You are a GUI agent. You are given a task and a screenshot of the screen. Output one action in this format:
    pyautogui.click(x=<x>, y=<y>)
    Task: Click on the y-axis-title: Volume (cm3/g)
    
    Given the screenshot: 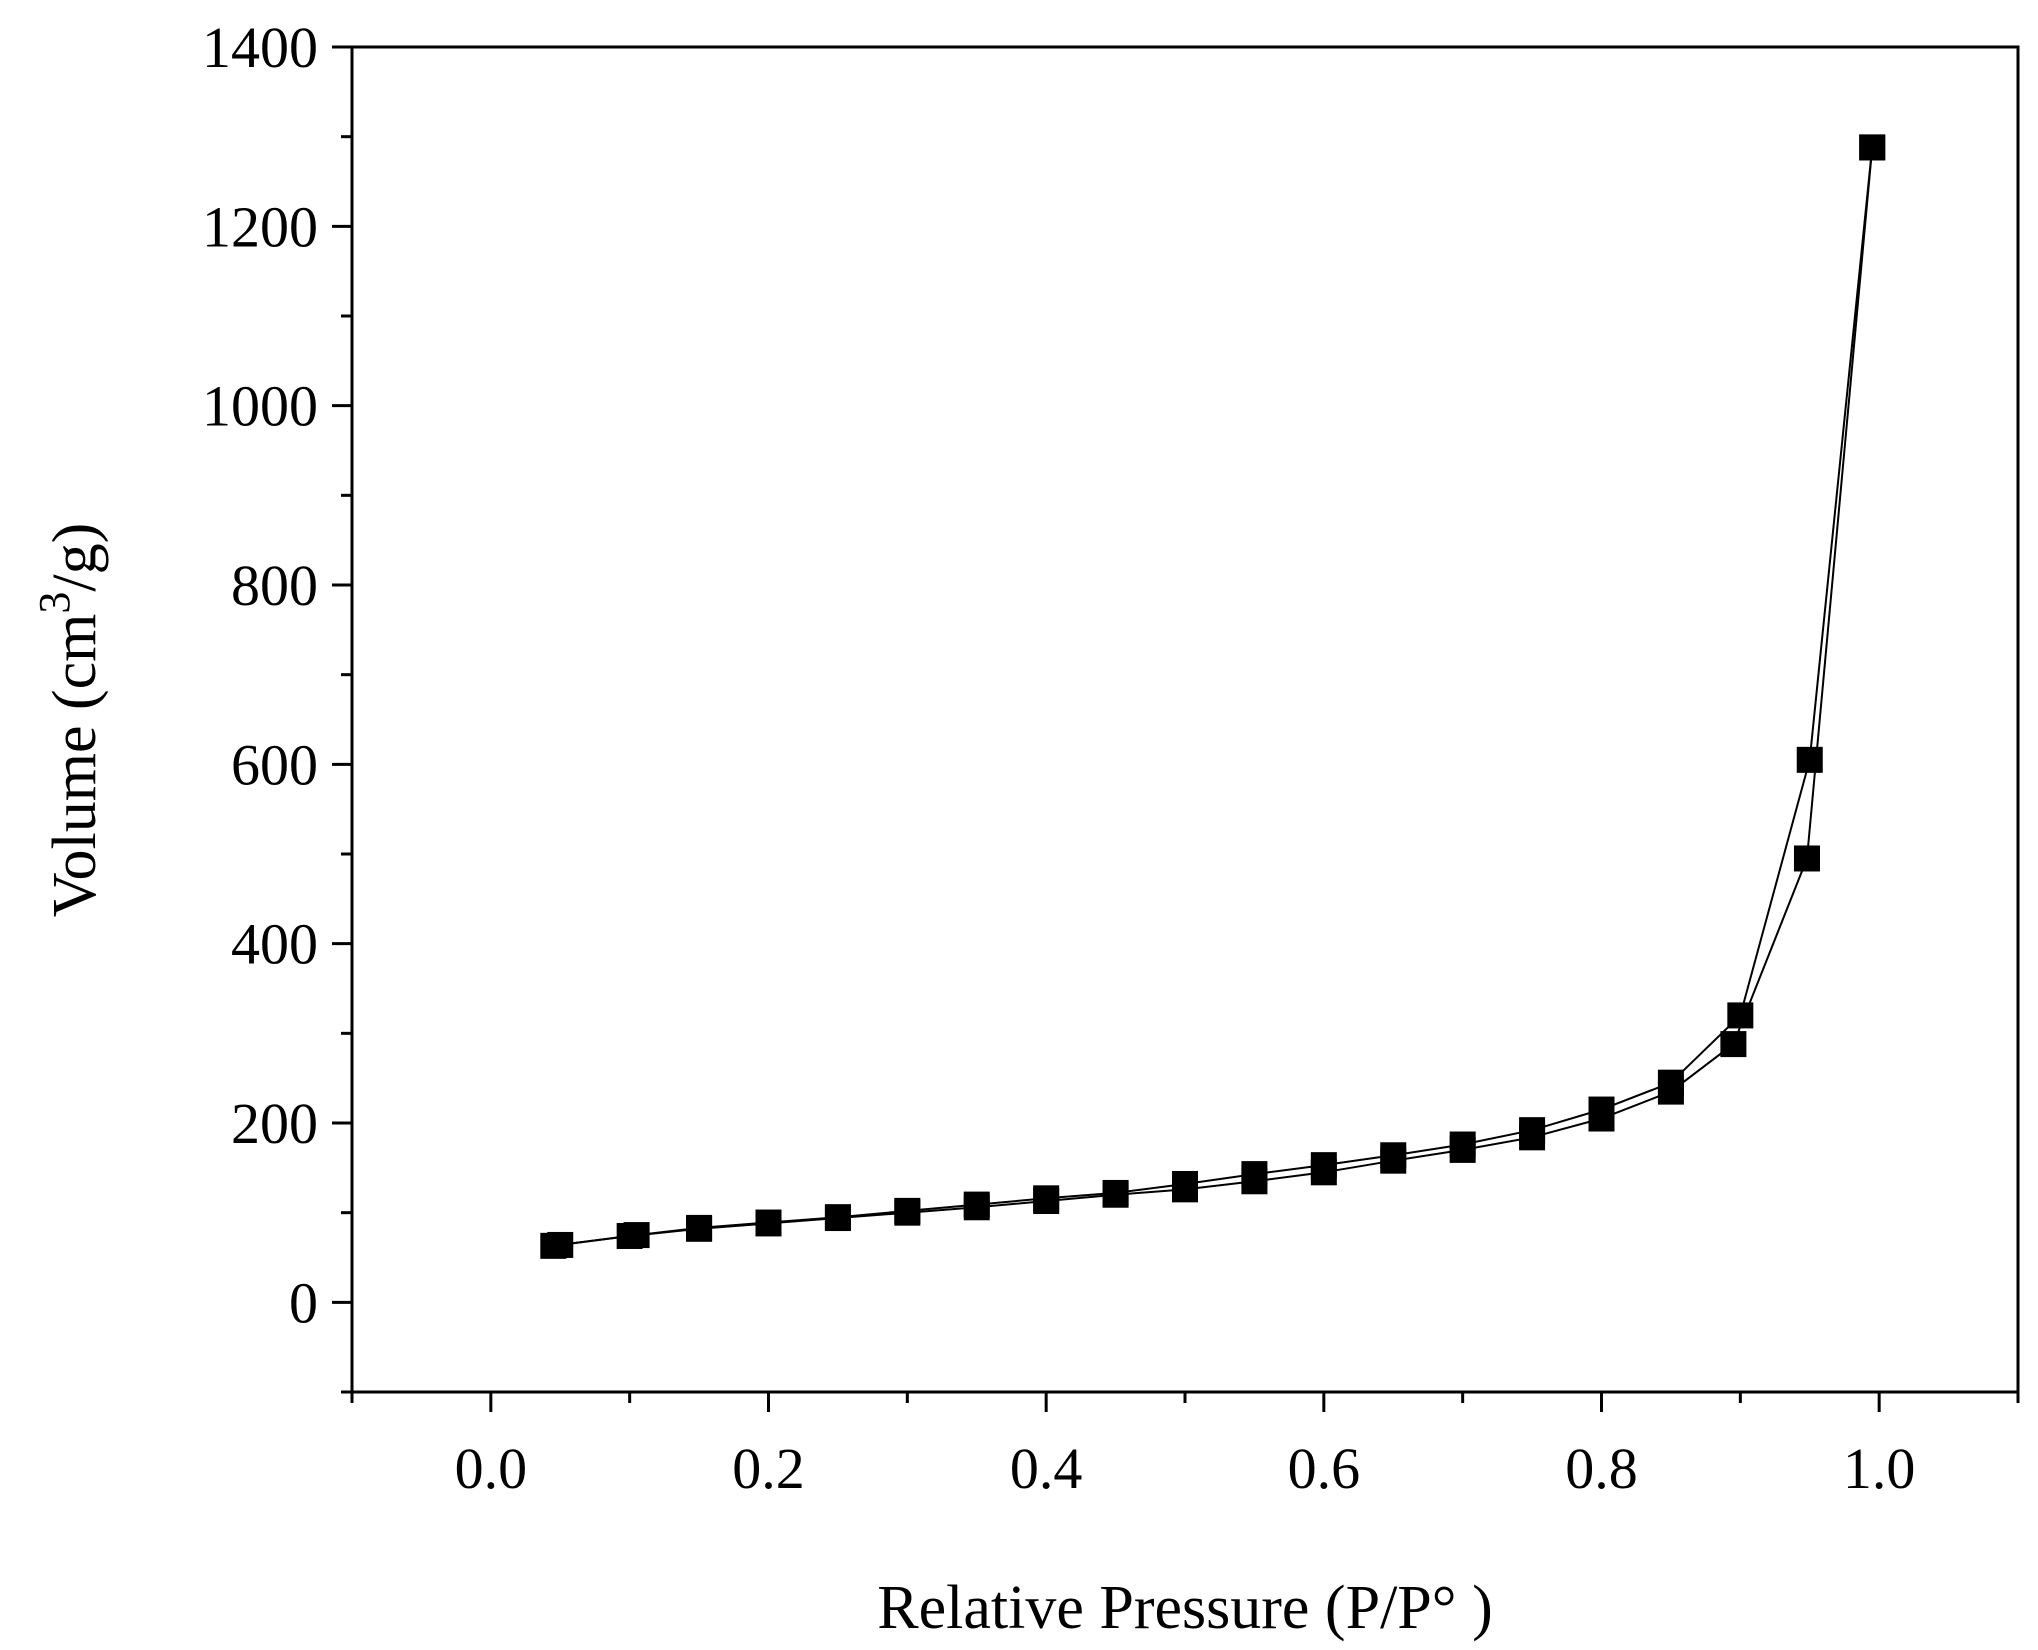 What is the action you would take?
    pyautogui.click(x=69, y=720)
    